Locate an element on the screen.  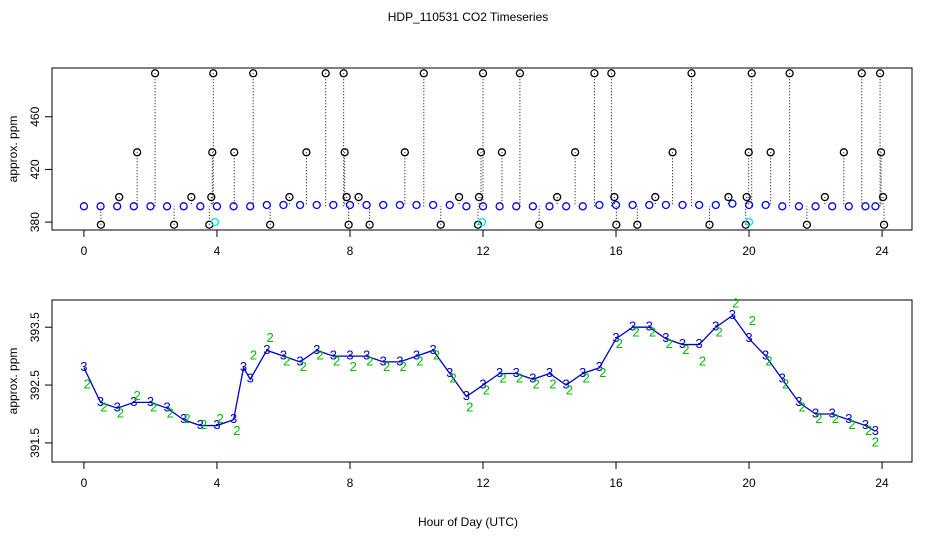
y-tick-label: 392.5 is located at coordinates (35, 385).